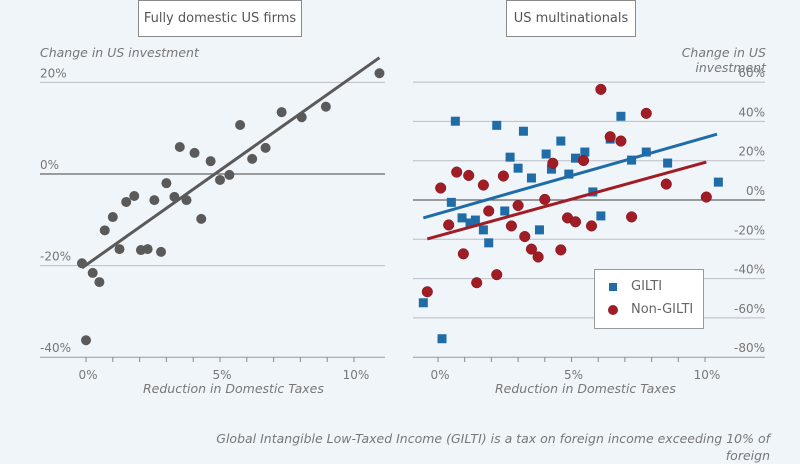 This screenshot has height=464, width=800. Describe the element at coordinates (439, 375) in the screenshot. I see `right-x-tick-label: 0%` at that location.